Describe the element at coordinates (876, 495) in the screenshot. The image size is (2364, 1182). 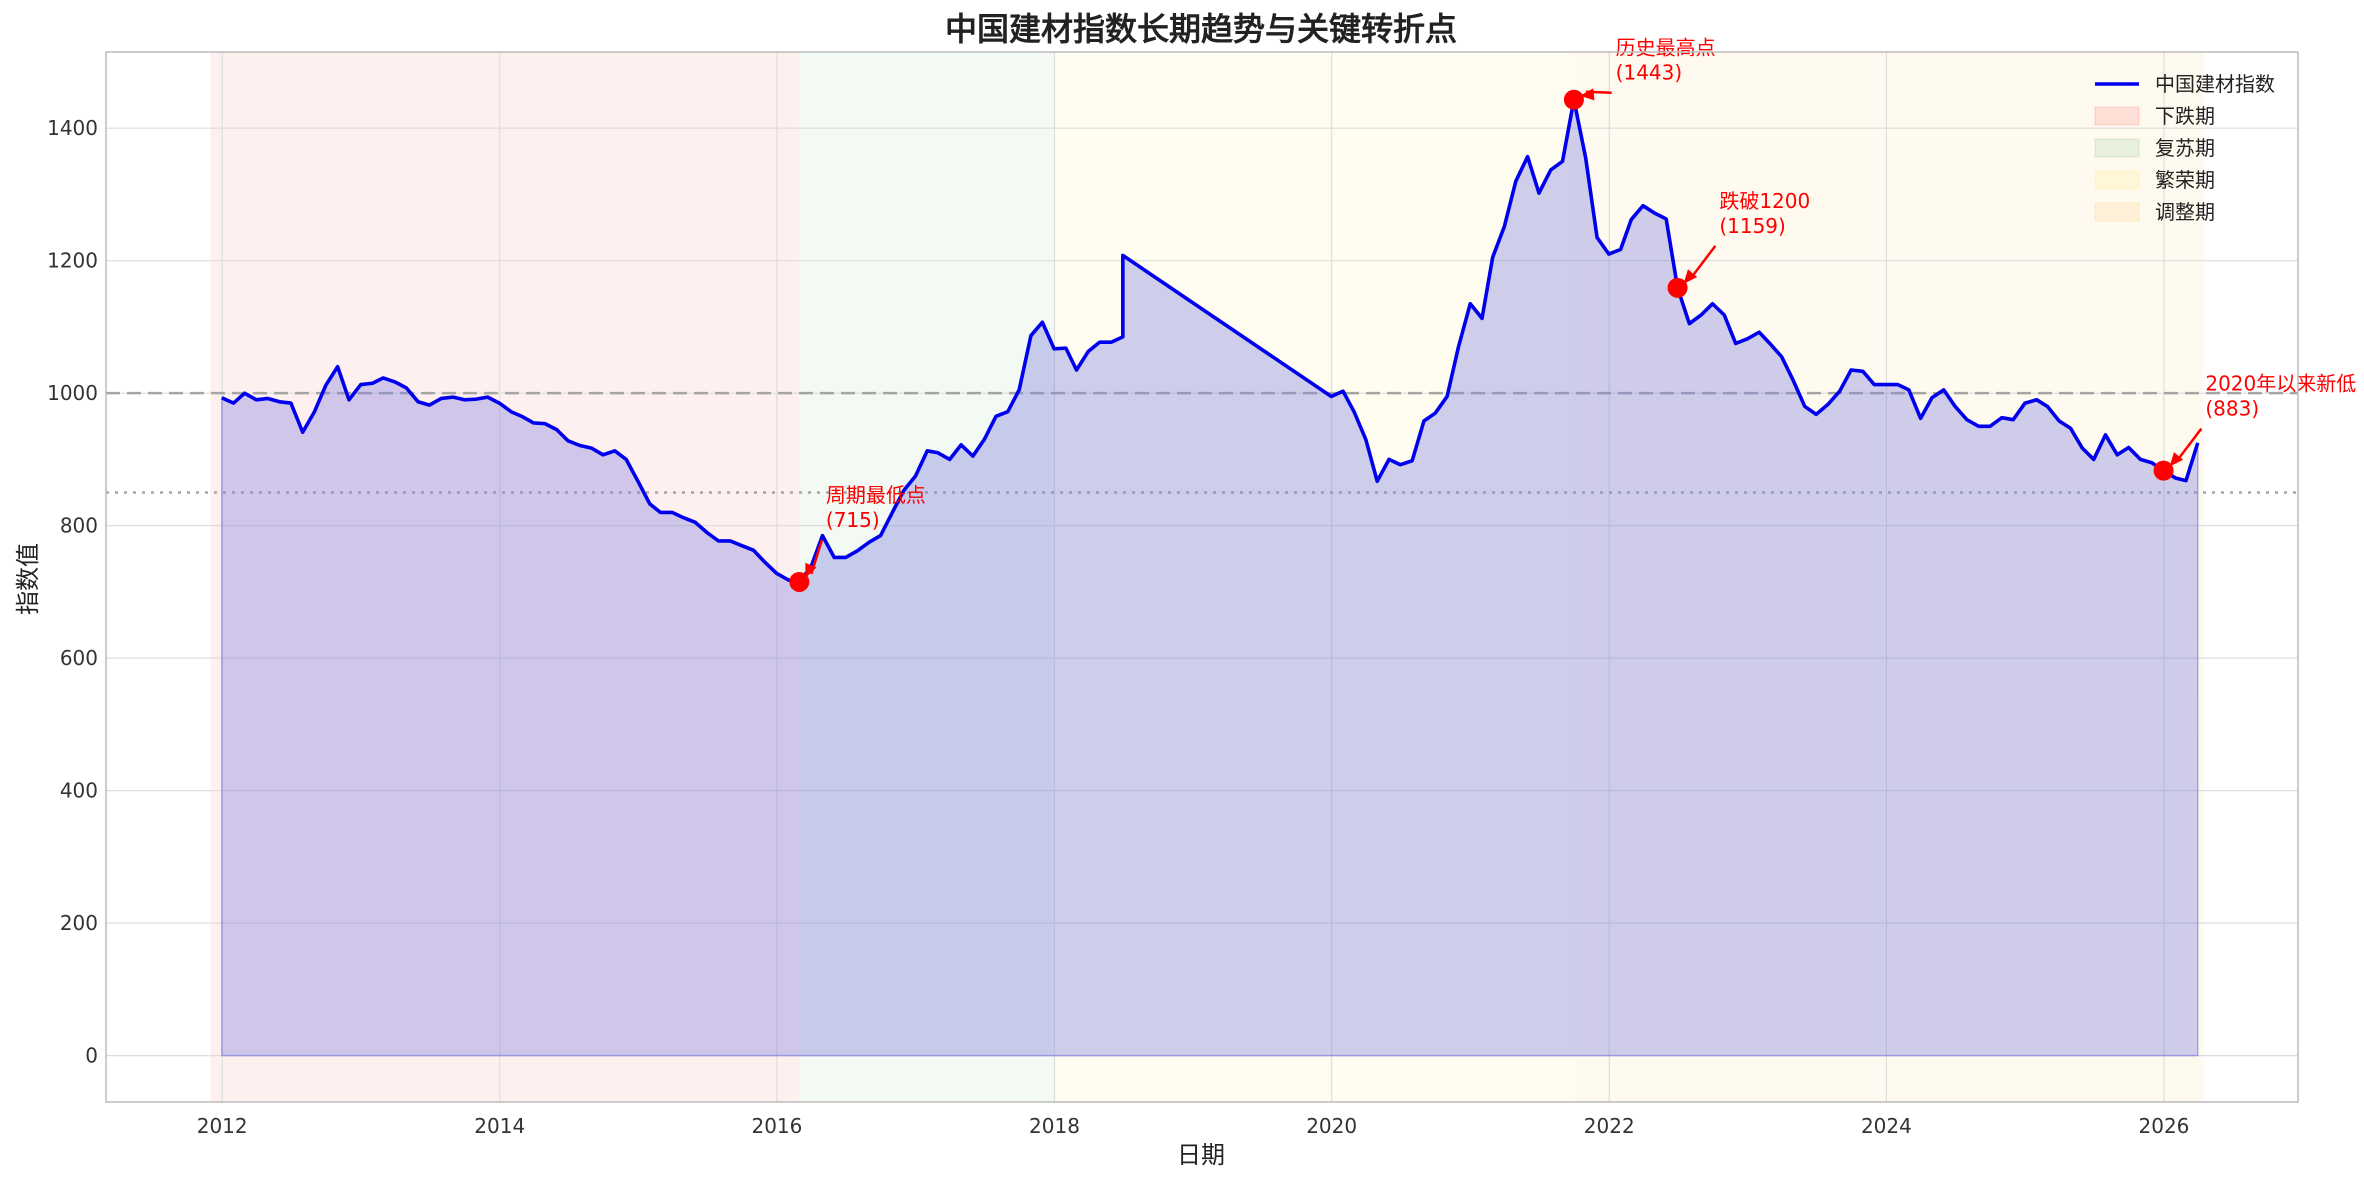
I see `annotation-label-0: 周期最低点` at that location.